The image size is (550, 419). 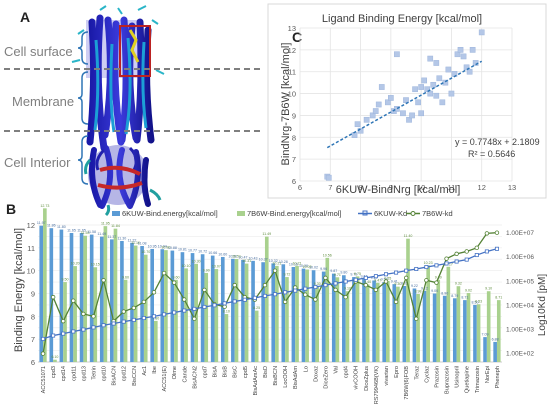 What do you see at coordinates (25, 17) in the screenshot?
I see `panel-a-letter: A` at bounding box center [25, 17].